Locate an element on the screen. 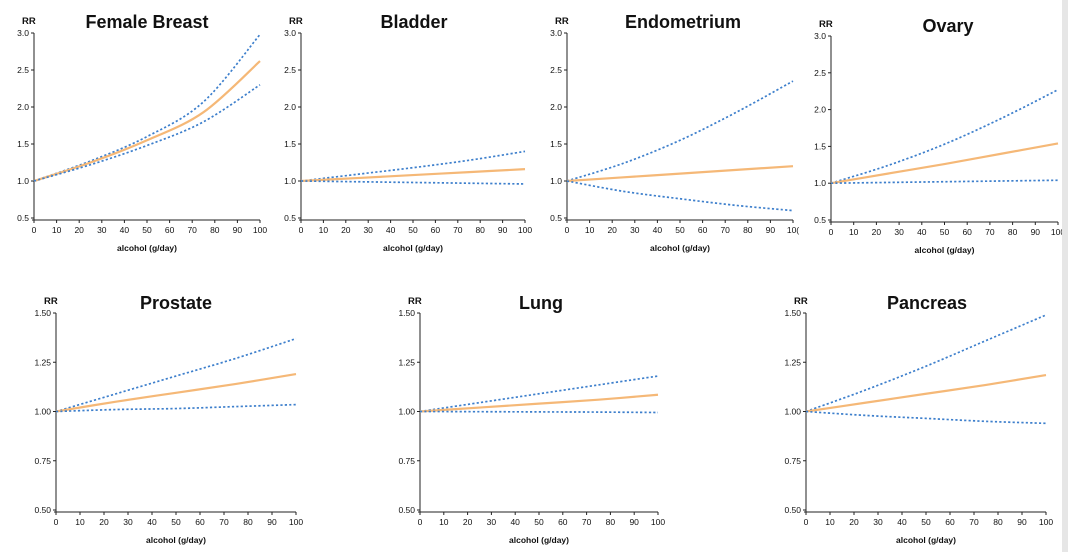 The image size is (1068, 552). y-tick-label: 3.0 is located at coordinates (290, 33).